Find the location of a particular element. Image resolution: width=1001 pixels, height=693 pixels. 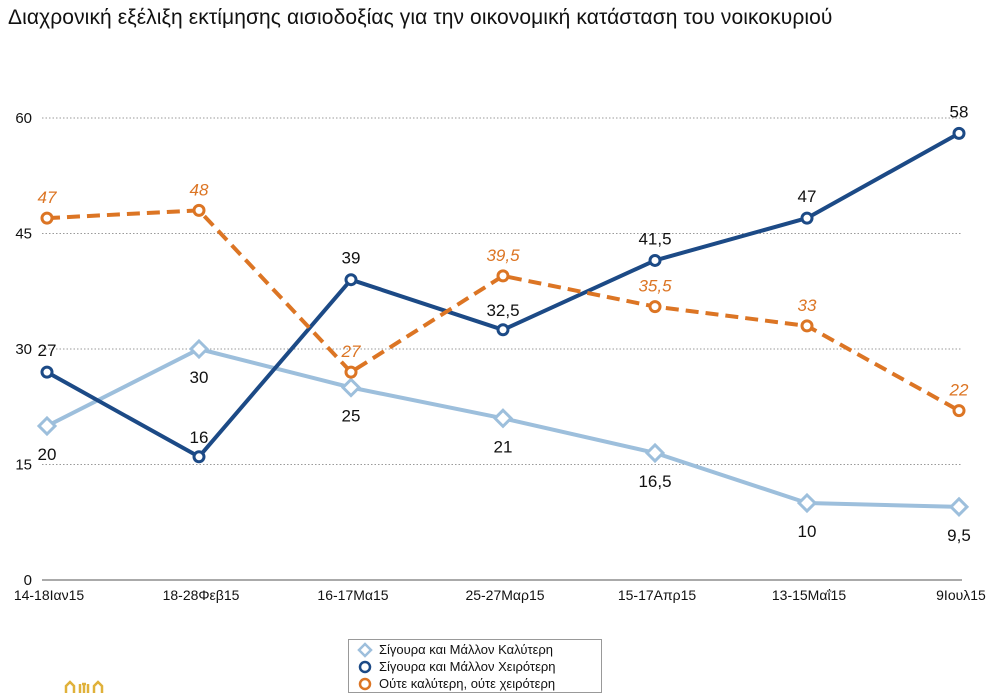

data-label: 25 is located at coordinates (351, 416).